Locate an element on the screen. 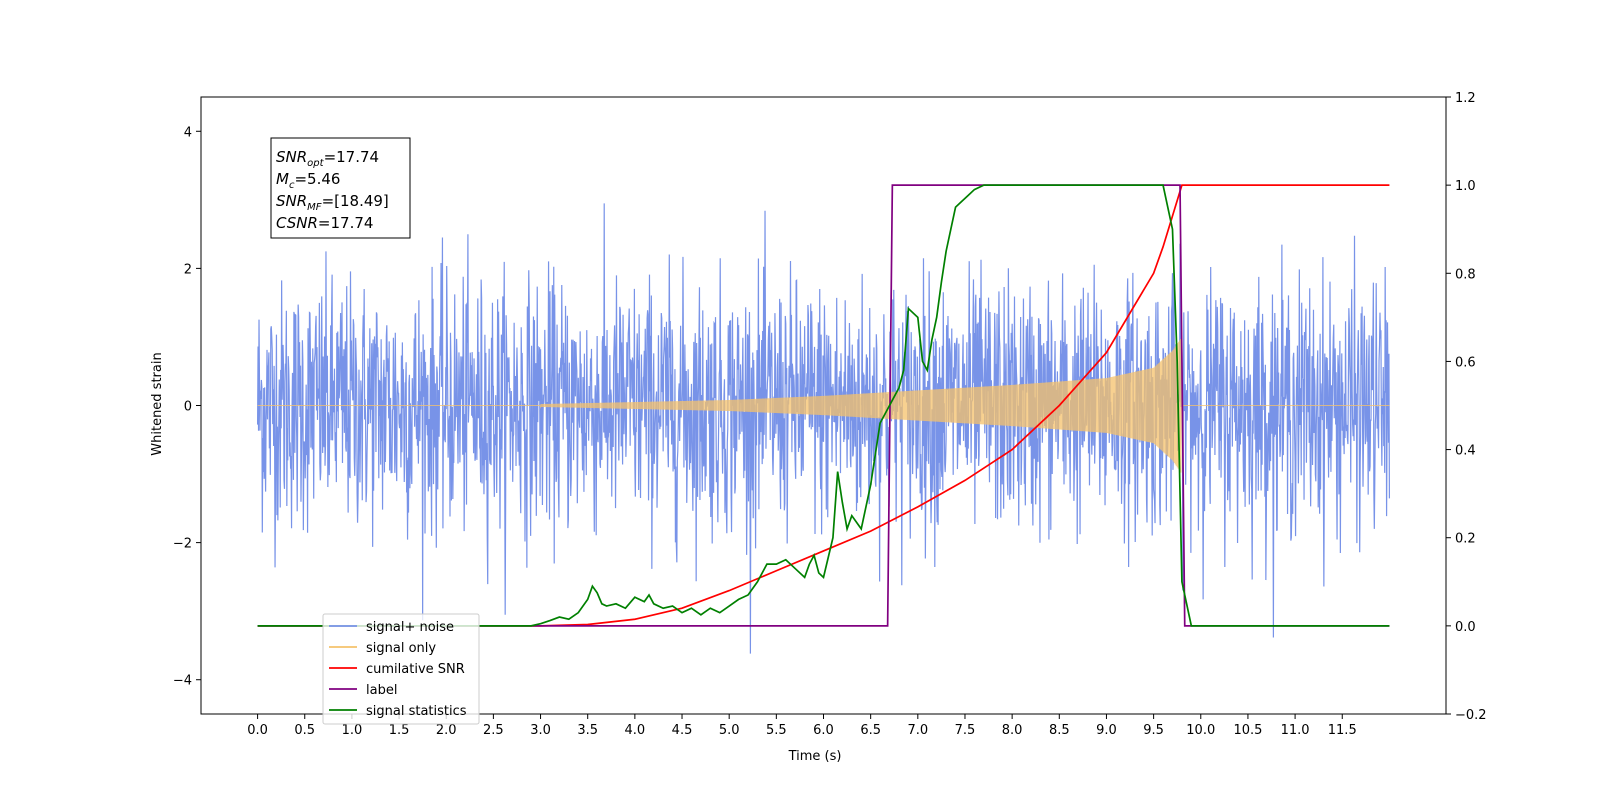 This screenshot has height=800, width=1600. x-tick-label: 6.0 is located at coordinates (823, 730).